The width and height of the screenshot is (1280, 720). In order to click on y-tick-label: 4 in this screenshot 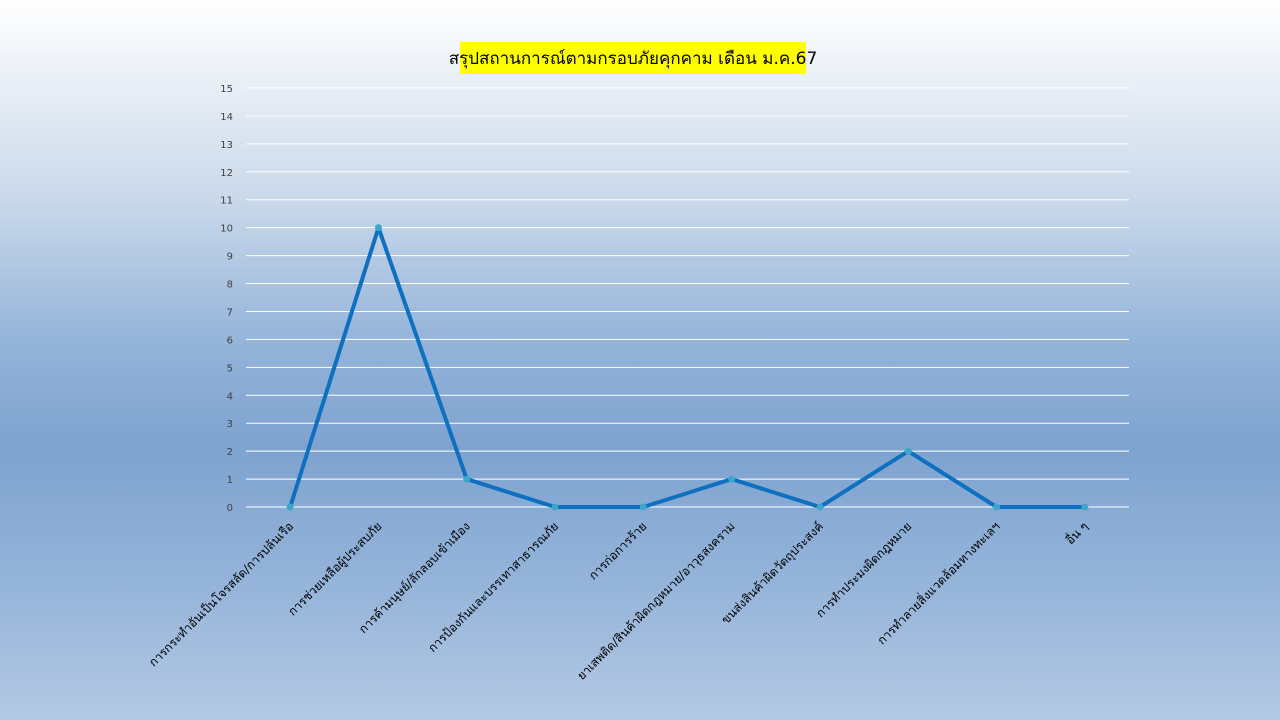, I will do `click(230, 396)`.